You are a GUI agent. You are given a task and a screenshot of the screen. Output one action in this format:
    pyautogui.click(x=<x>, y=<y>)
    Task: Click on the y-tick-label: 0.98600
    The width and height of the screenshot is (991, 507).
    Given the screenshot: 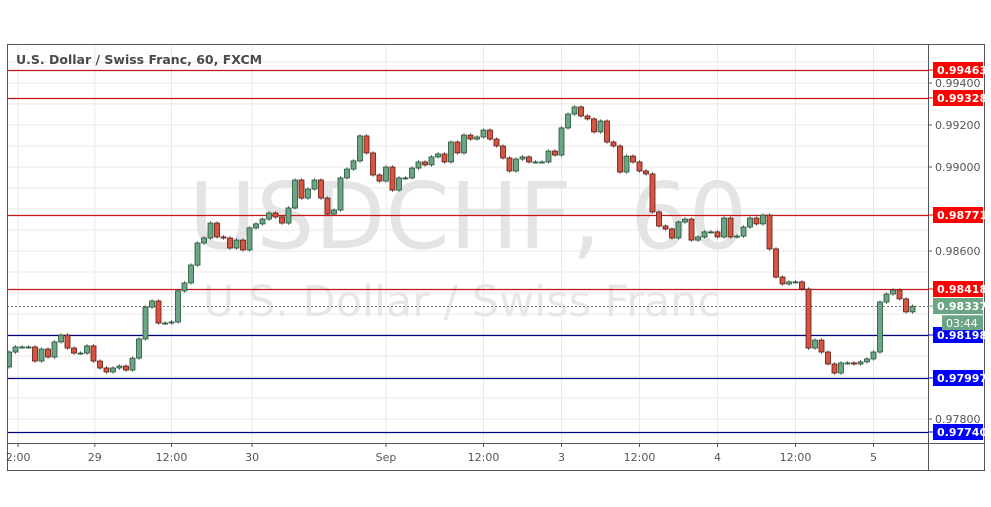 What is the action you would take?
    pyautogui.click(x=958, y=251)
    